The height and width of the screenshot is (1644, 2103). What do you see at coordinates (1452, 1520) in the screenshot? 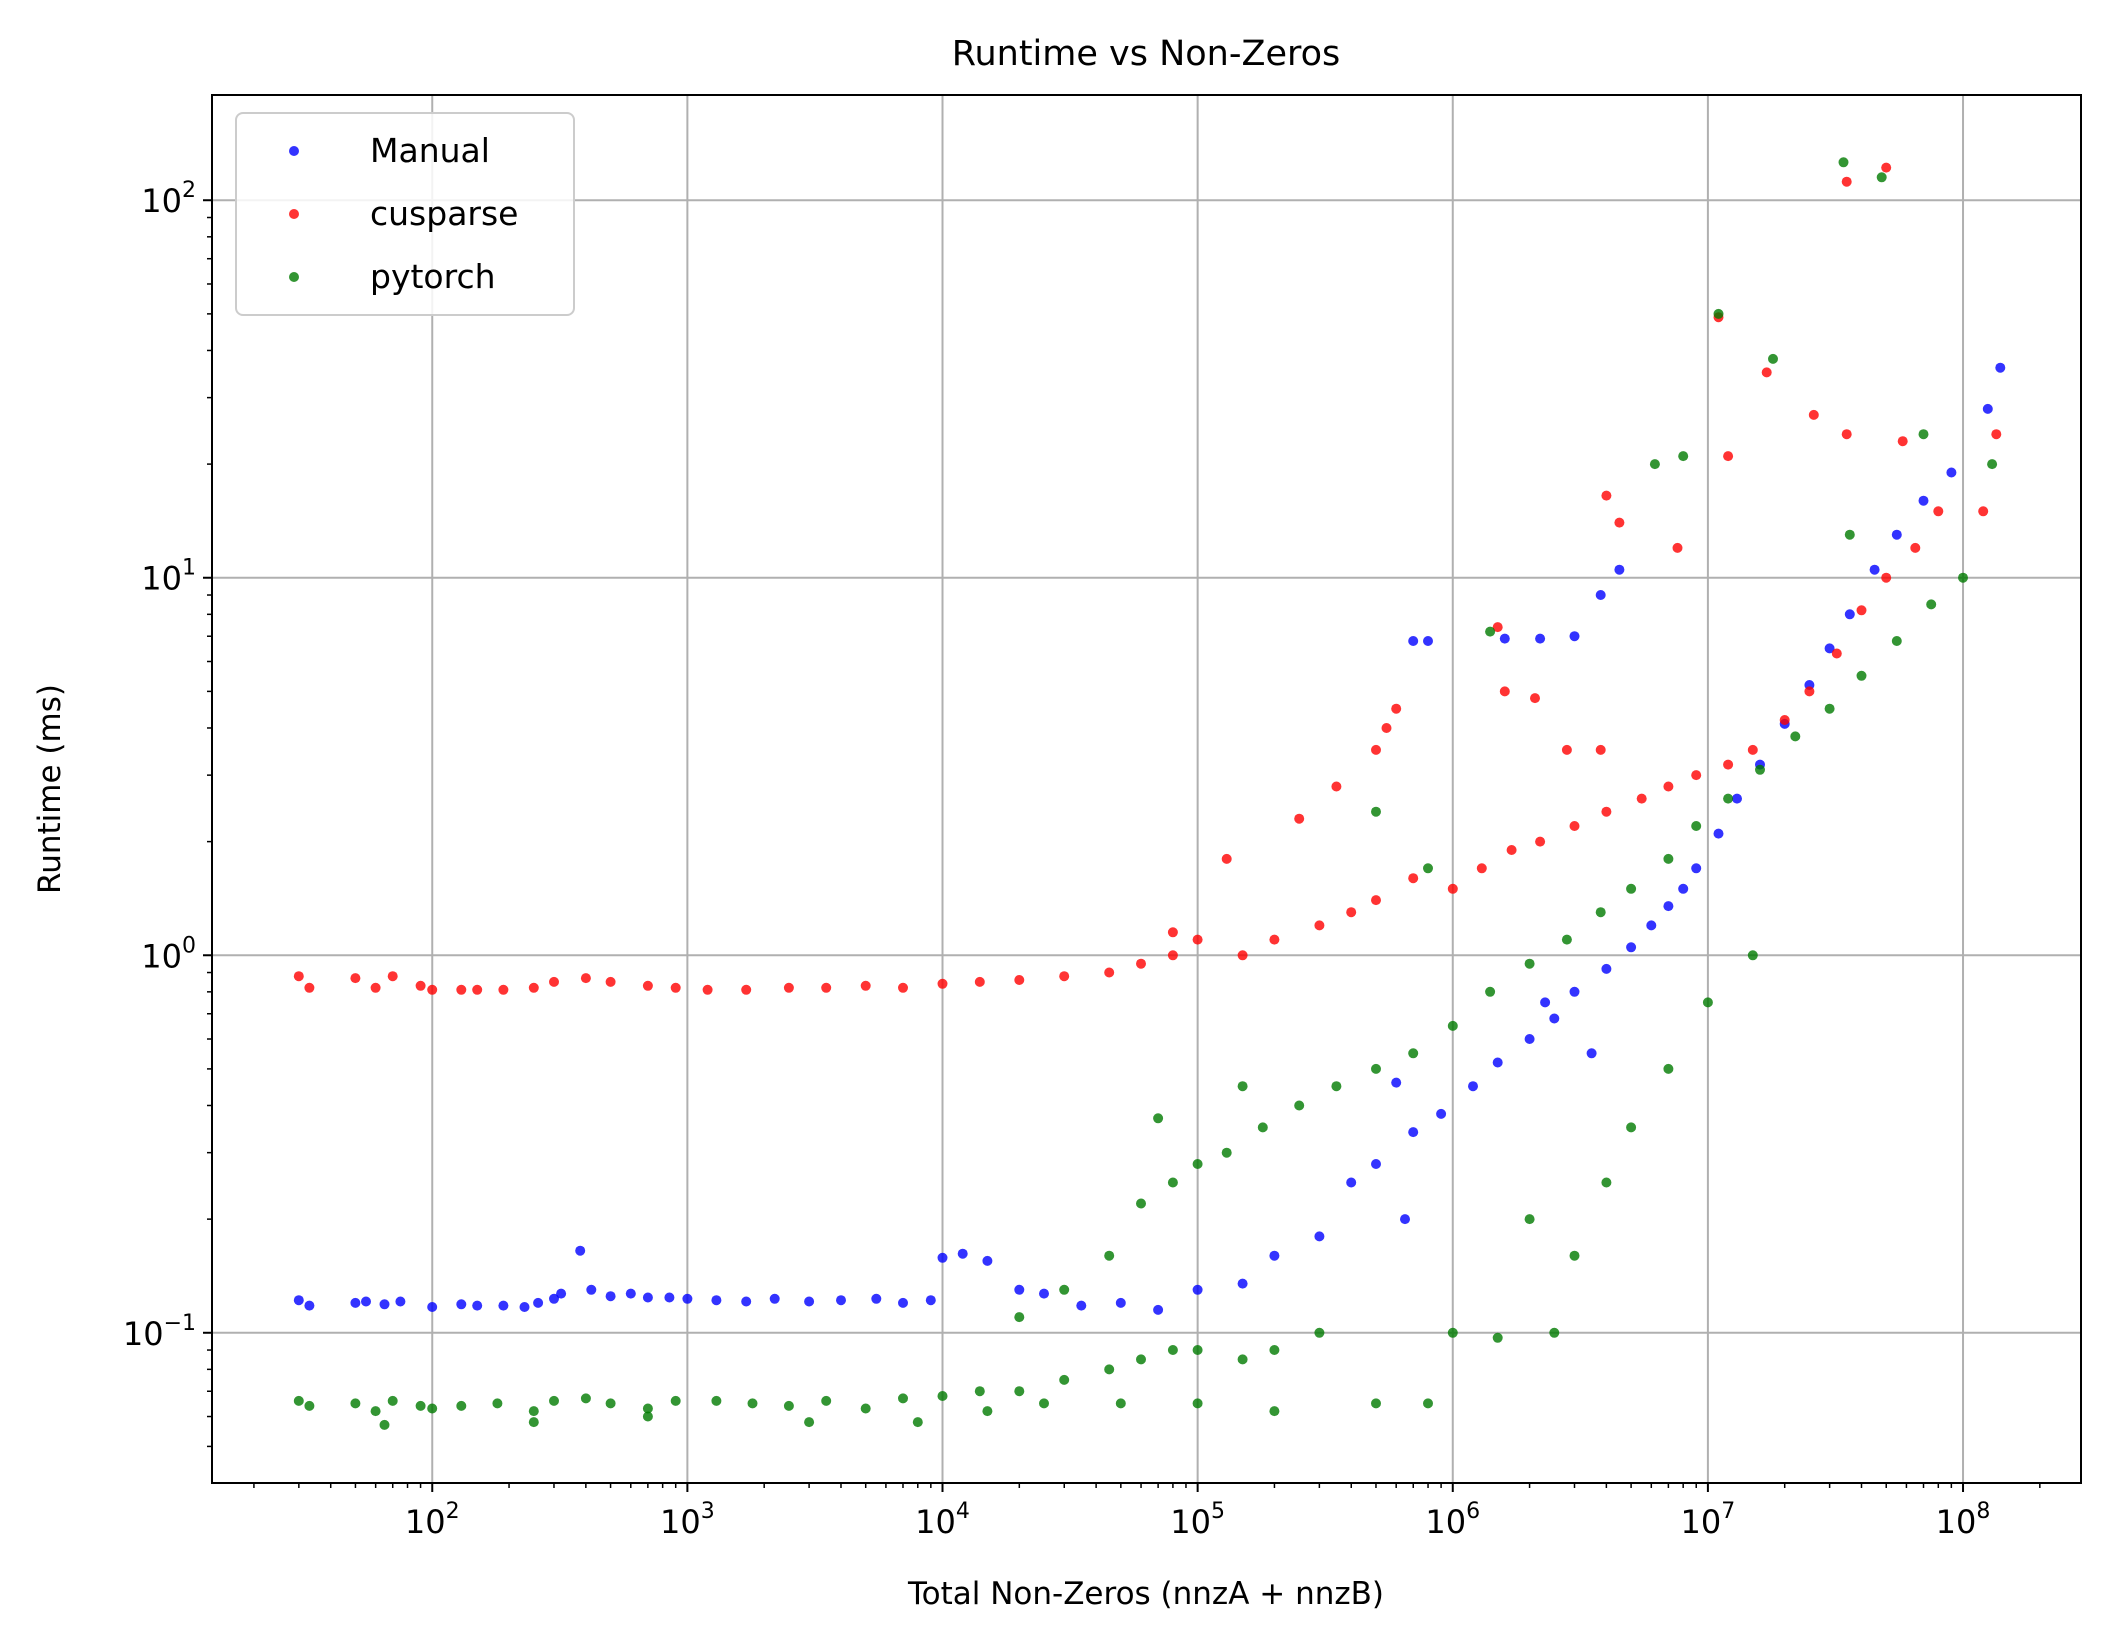
I see `x-tick-label: 10⁶` at bounding box center [1452, 1520].